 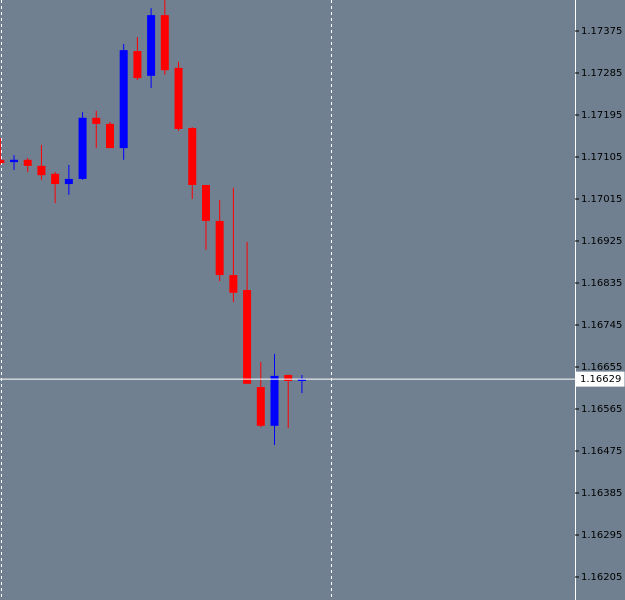 What do you see at coordinates (601, 241) in the screenshot?
I see `y-tick-label: 1.16925` at bounding box center [601, 241].